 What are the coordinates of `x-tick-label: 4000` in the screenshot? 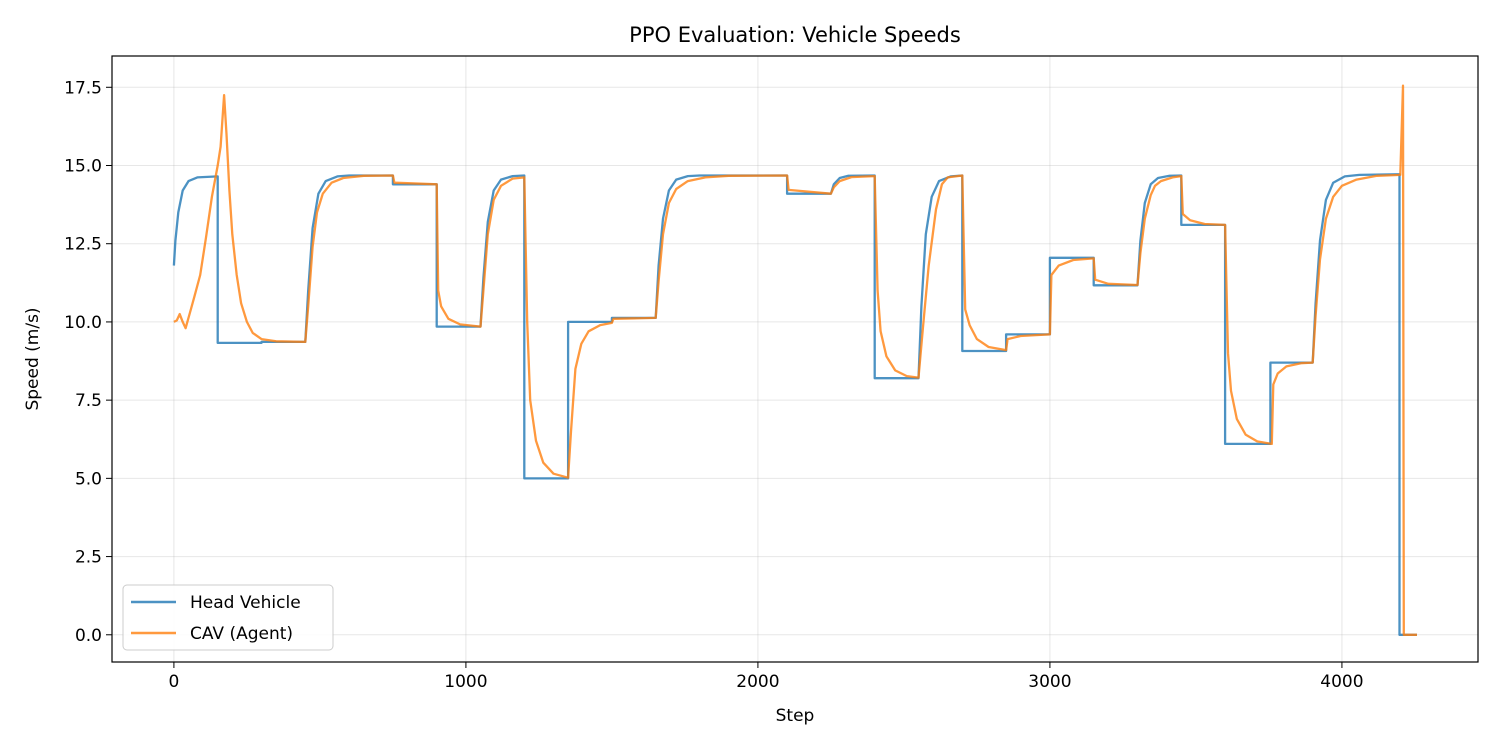 It's located at (1341, 682).